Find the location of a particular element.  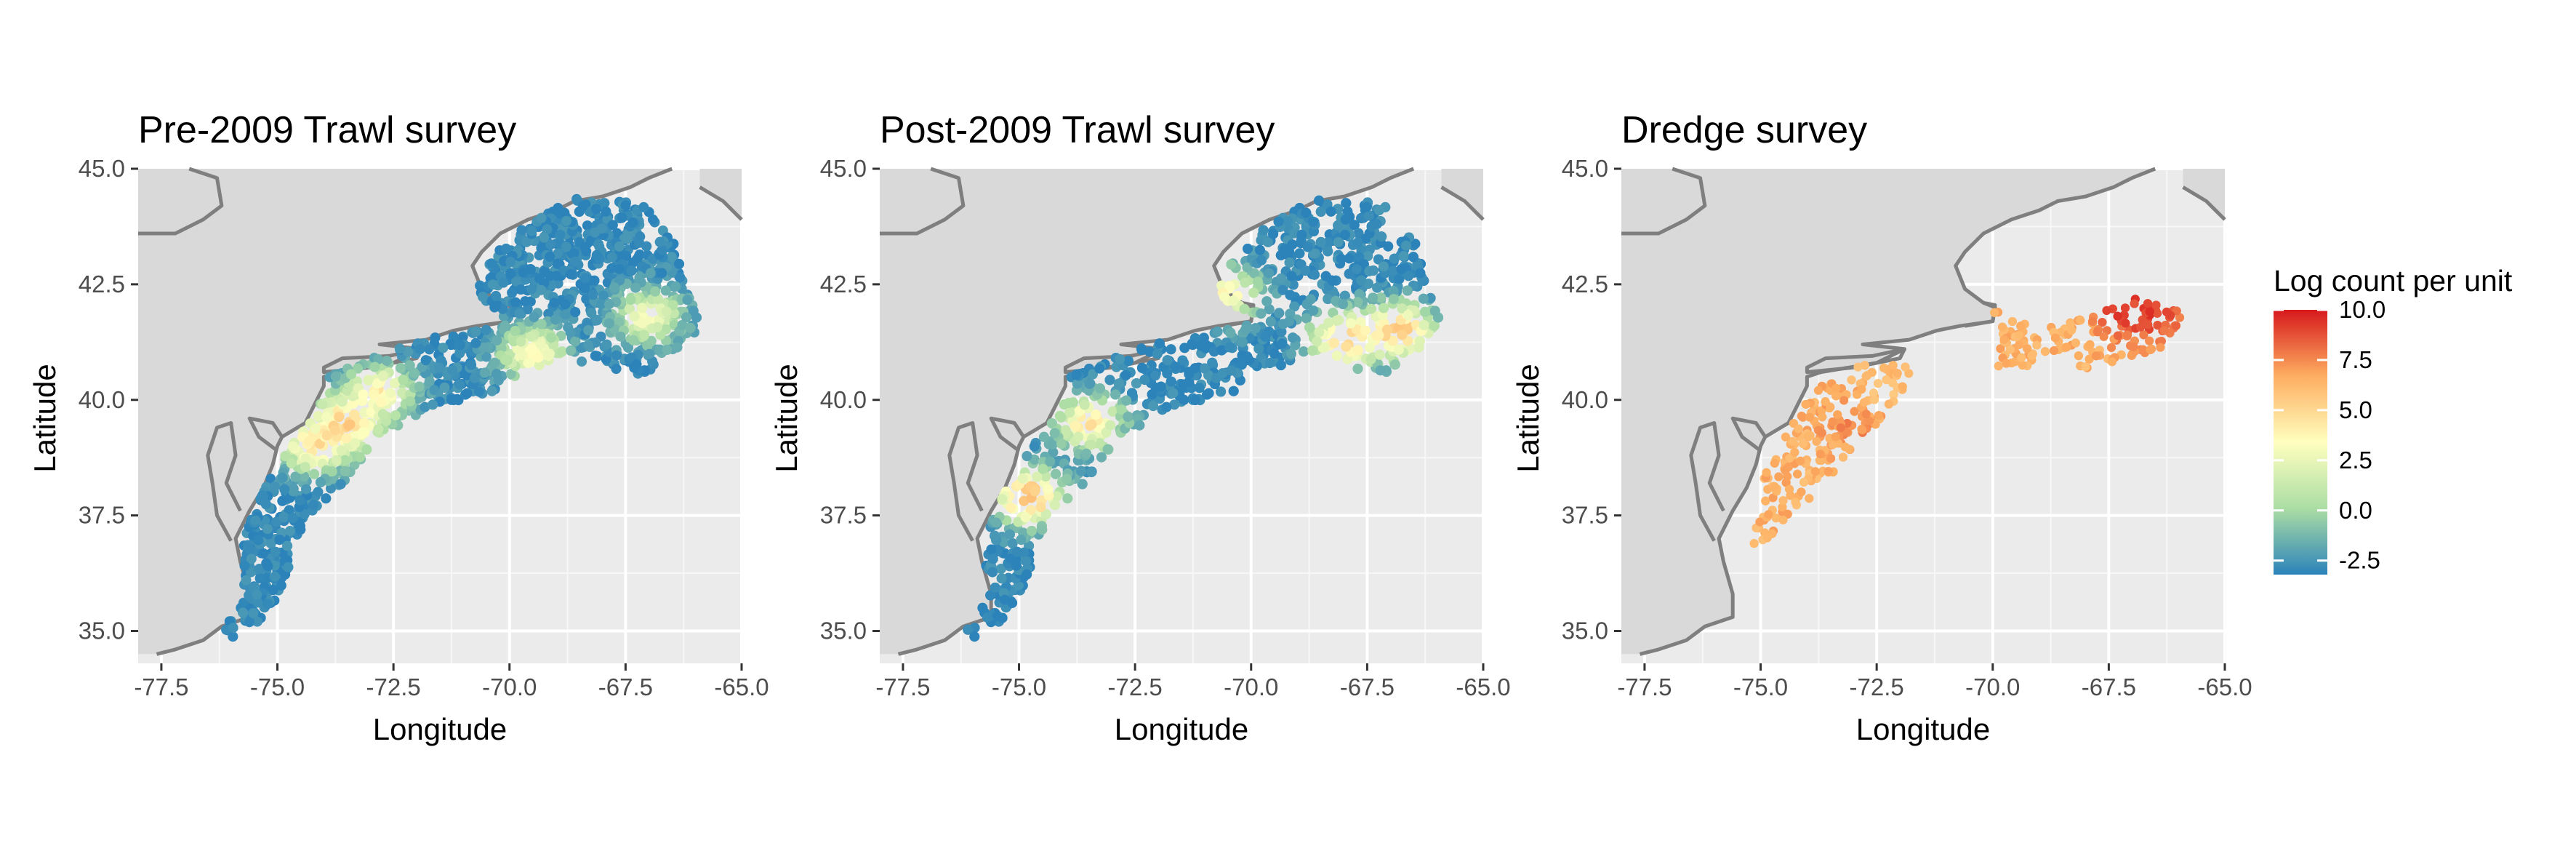

delaware-bay is located at coordinates (266, 434).